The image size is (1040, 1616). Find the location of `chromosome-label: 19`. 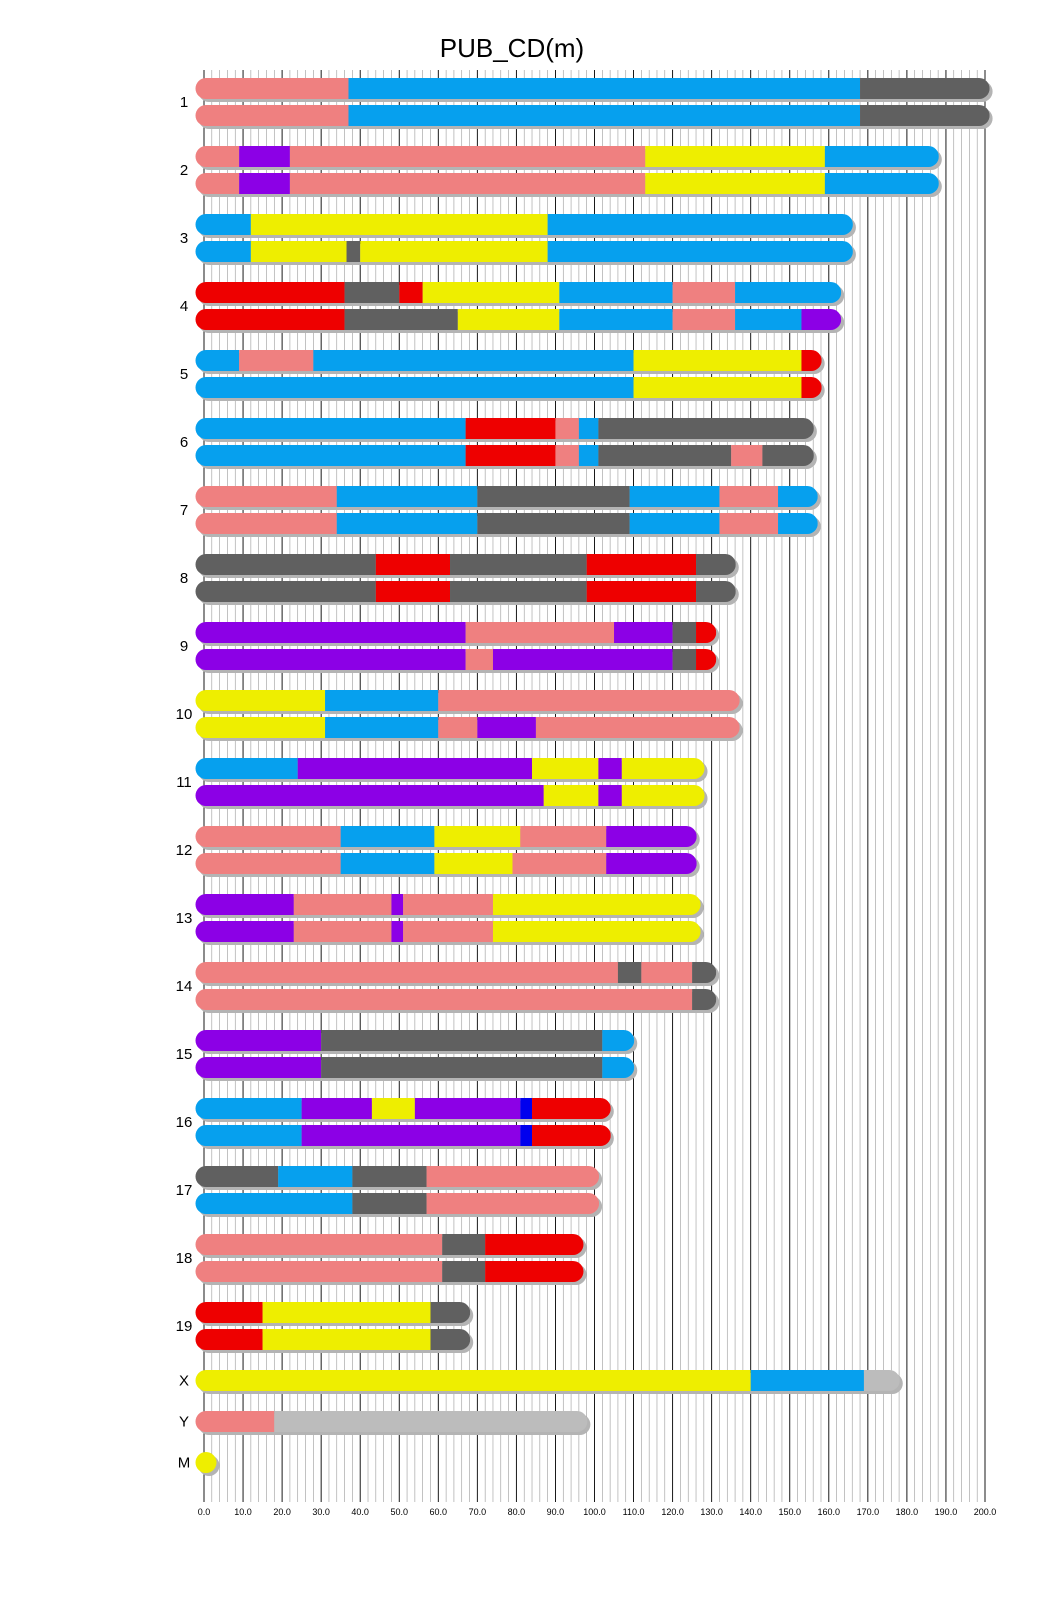

chromosome-label: 19 is located at coordinates (184, 1326).